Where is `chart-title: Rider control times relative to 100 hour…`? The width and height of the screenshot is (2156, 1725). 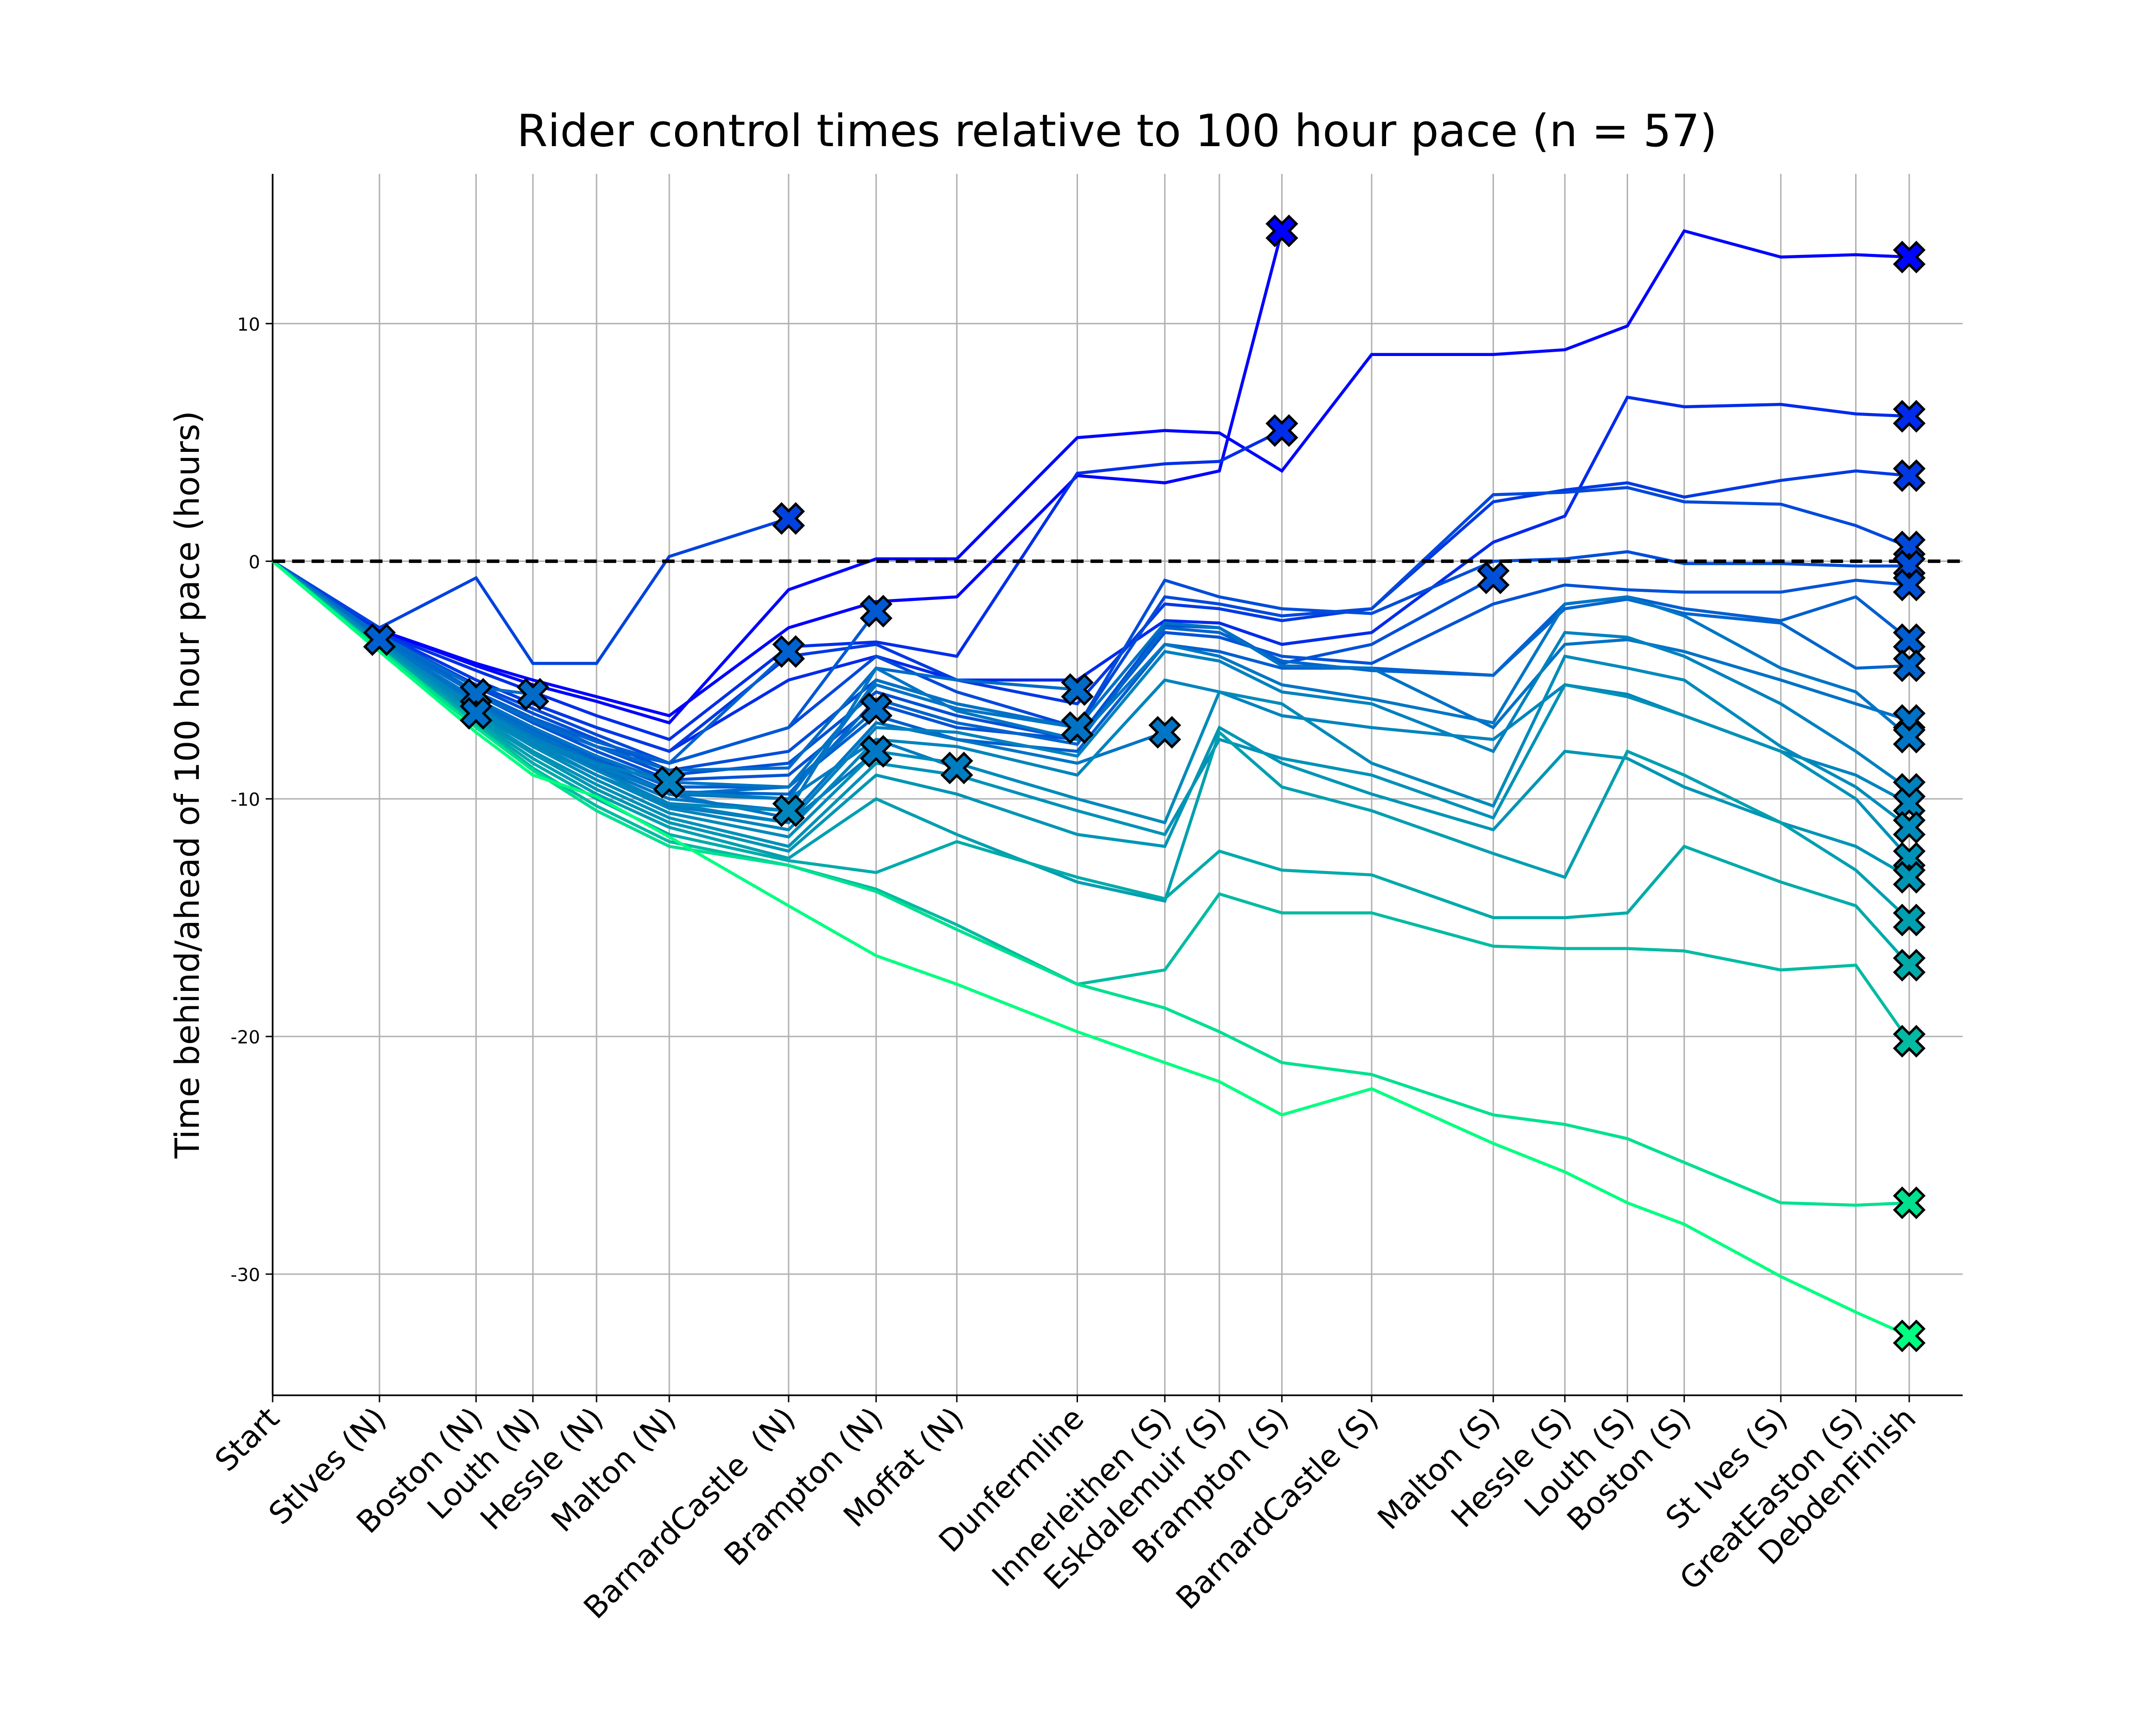
chart-title: Rider control times relative to 100 hour… is located at coordinates (1117, 131).